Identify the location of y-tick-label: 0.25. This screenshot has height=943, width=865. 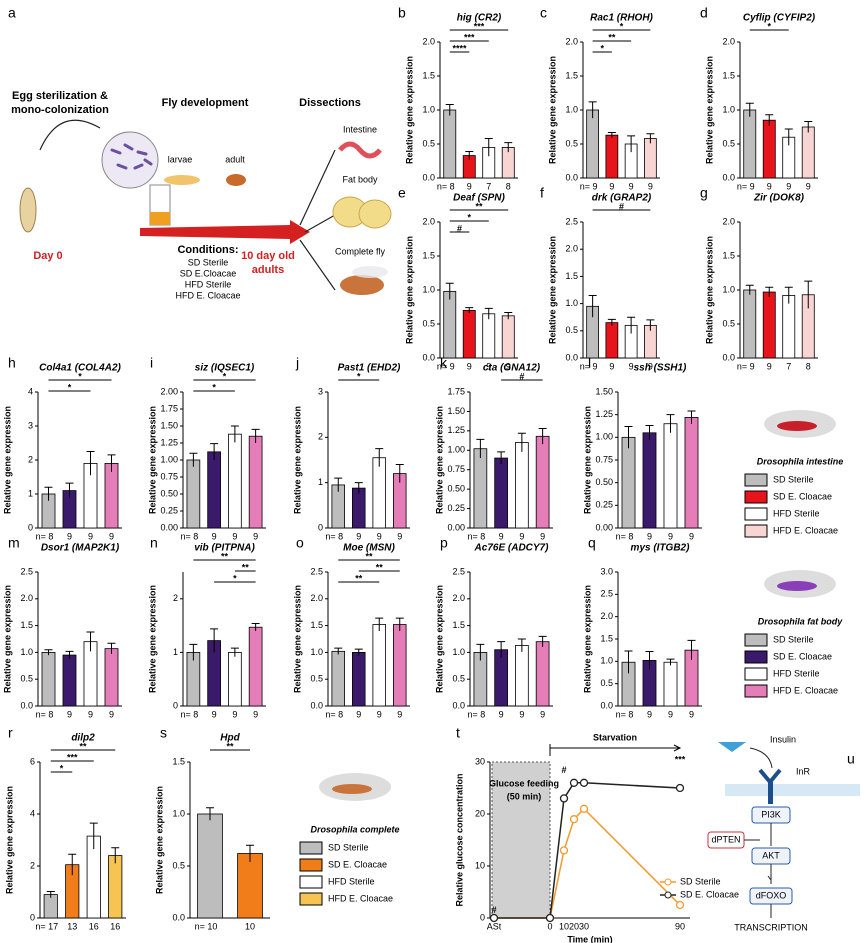
(456, 508).